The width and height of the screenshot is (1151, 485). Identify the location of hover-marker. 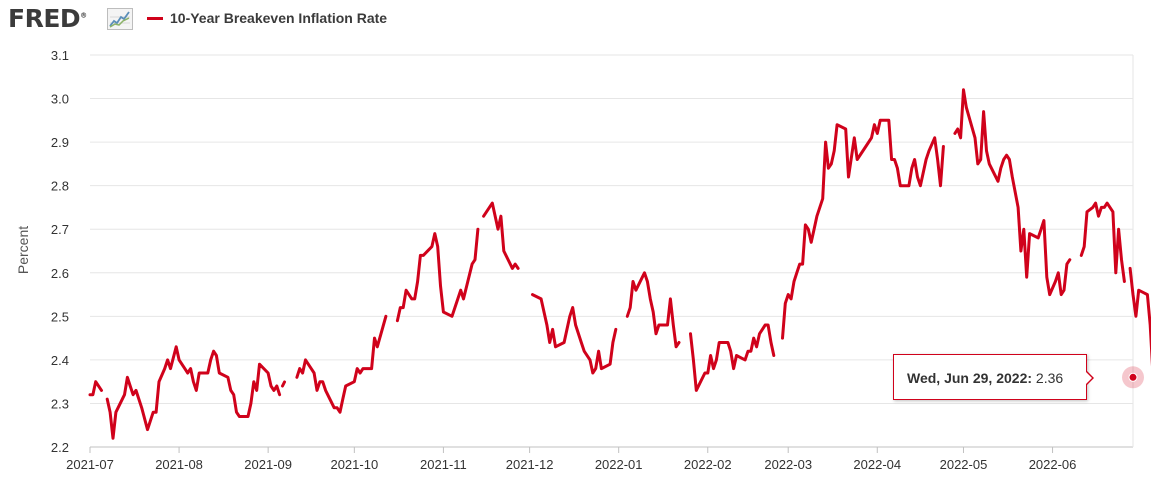
(1133, 377).